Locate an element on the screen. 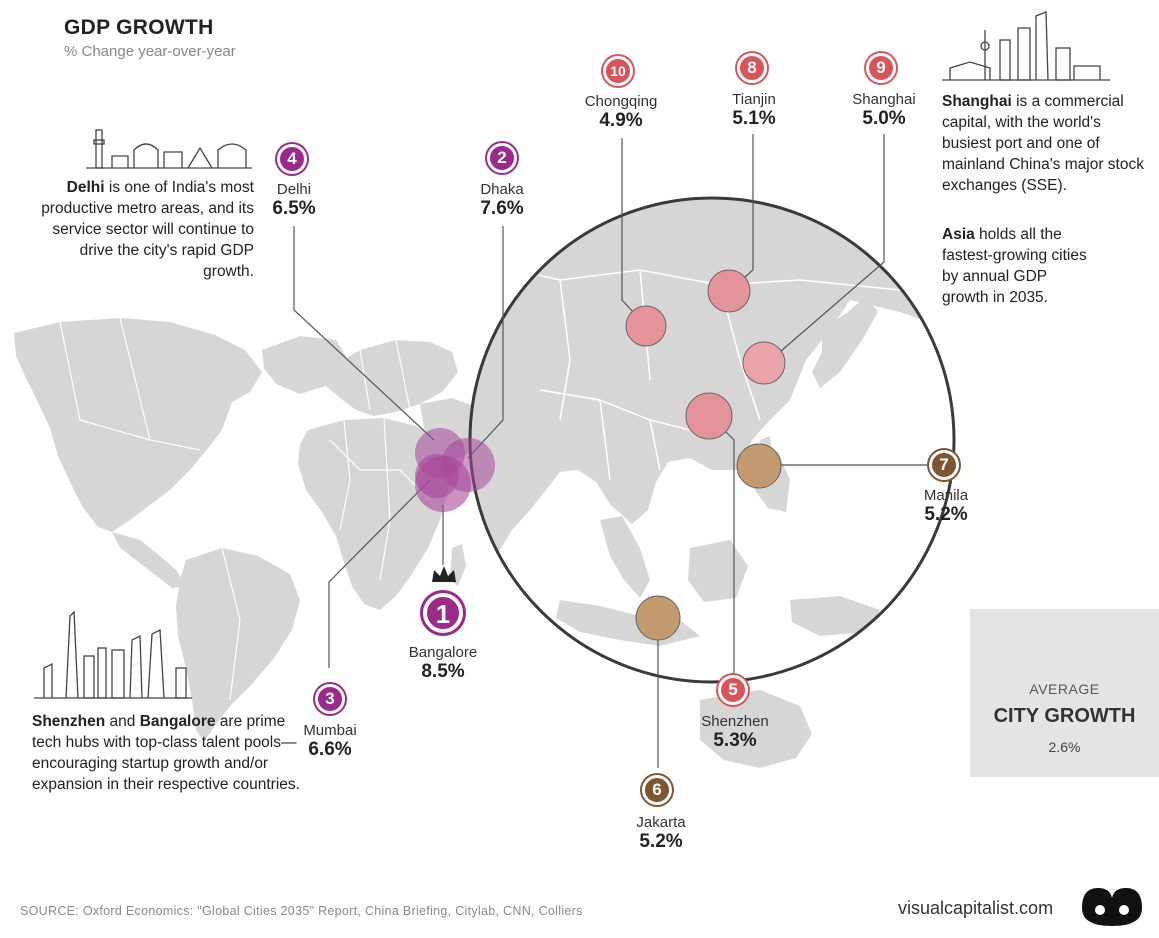 Image resolution: width=1159 pixels, height=938 pixels. city-label-bangalore: Bangalore 8.5% is located at coordinates (443, 663).